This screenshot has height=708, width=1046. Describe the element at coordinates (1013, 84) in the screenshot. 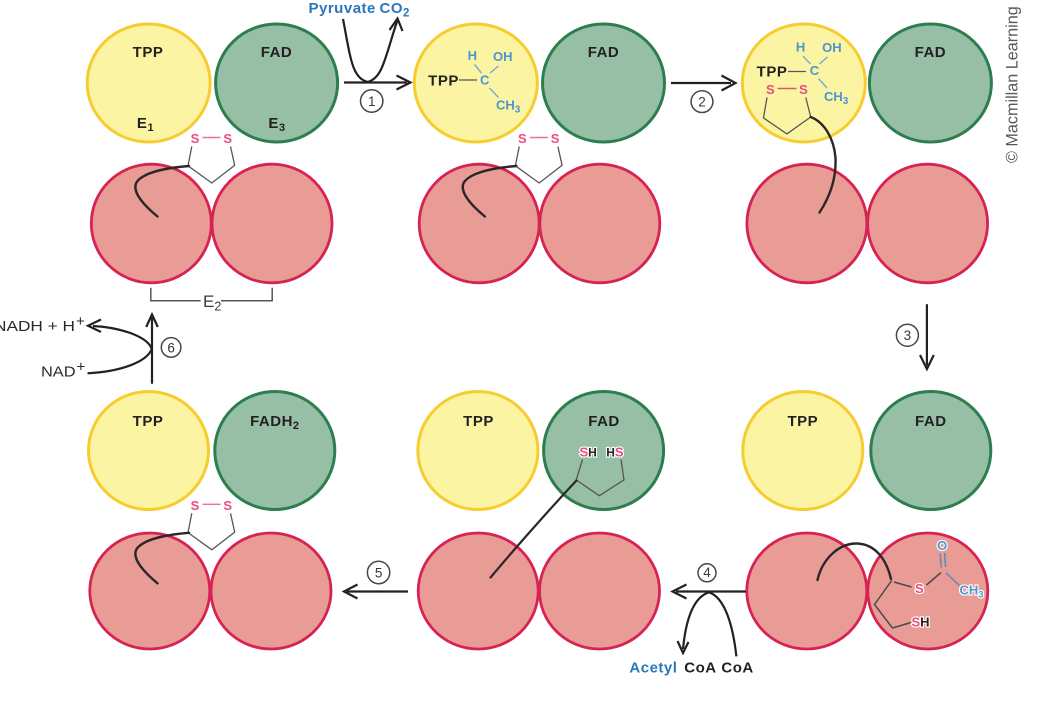

I see `svg-text: © Macmillan Learning` at that location.